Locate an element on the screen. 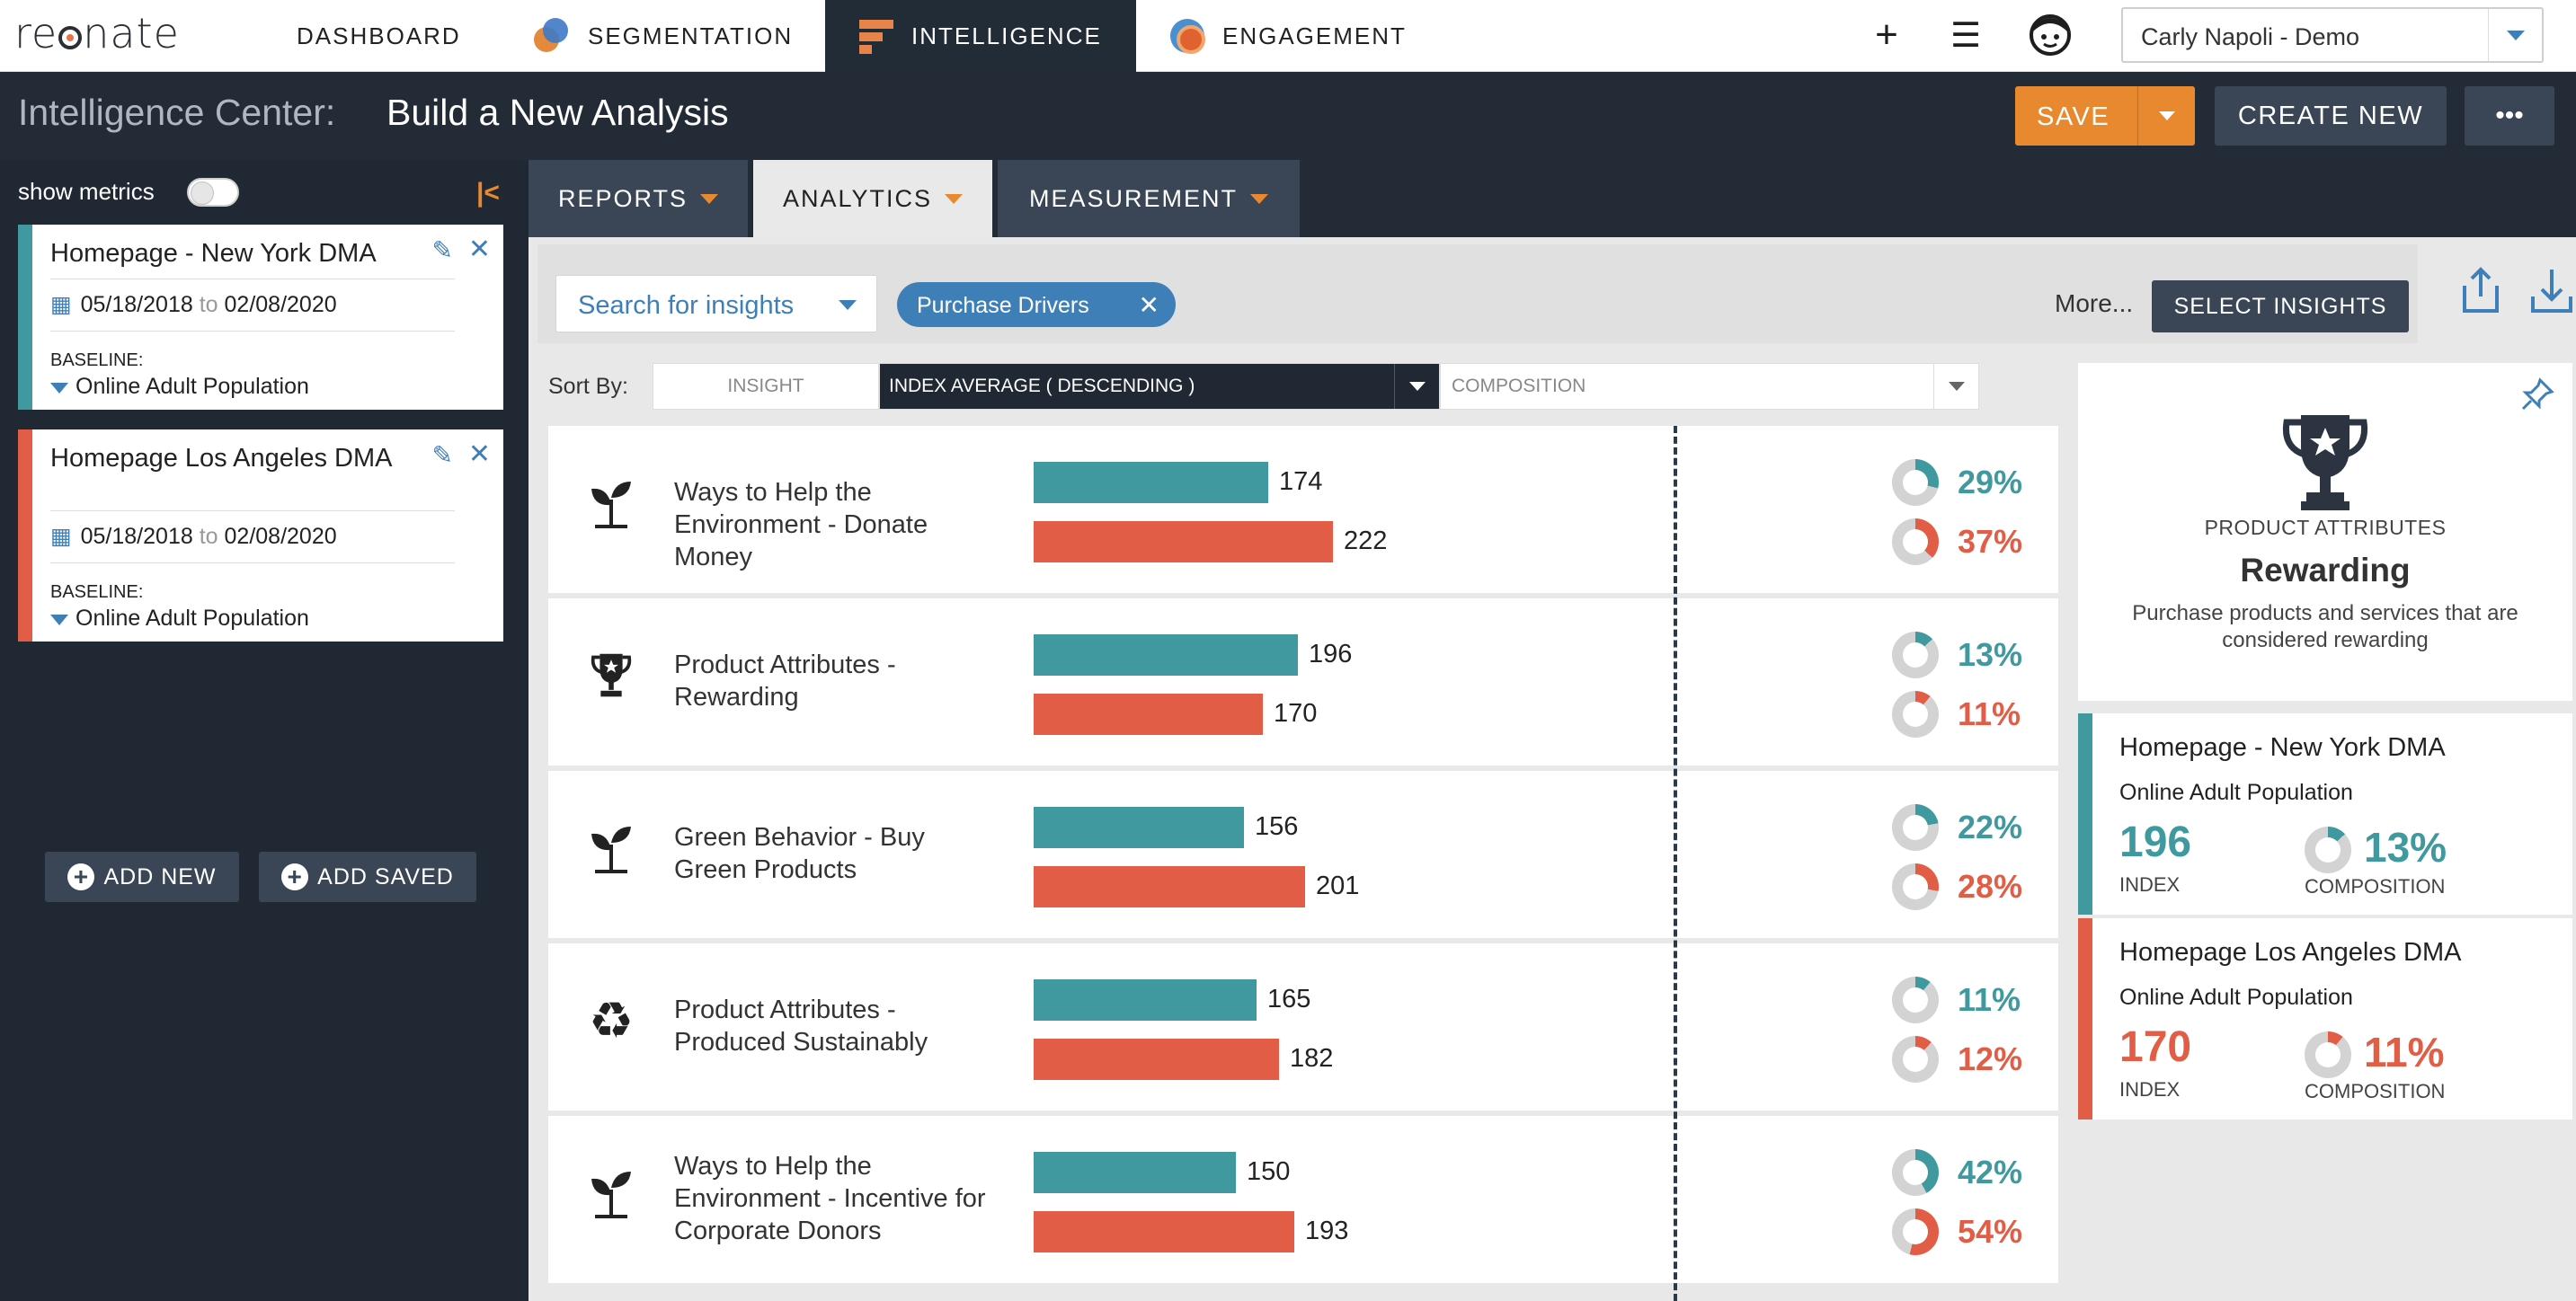  user-select: Carly Napoli - Demo is located at coordinates (2332, 35).